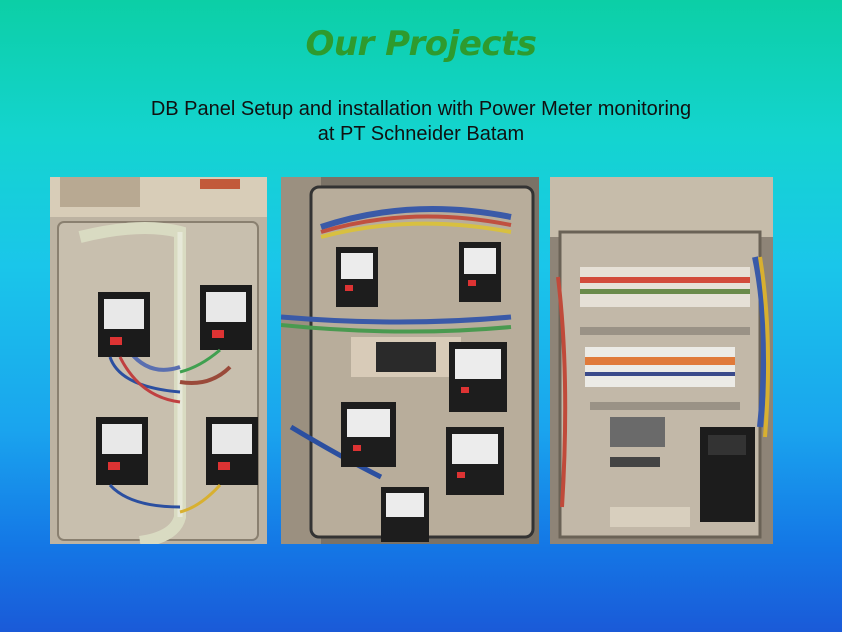 The width and height of the screenshot is (842, 632). I want to click on photo-panel-four-meters, so click(158, 360).